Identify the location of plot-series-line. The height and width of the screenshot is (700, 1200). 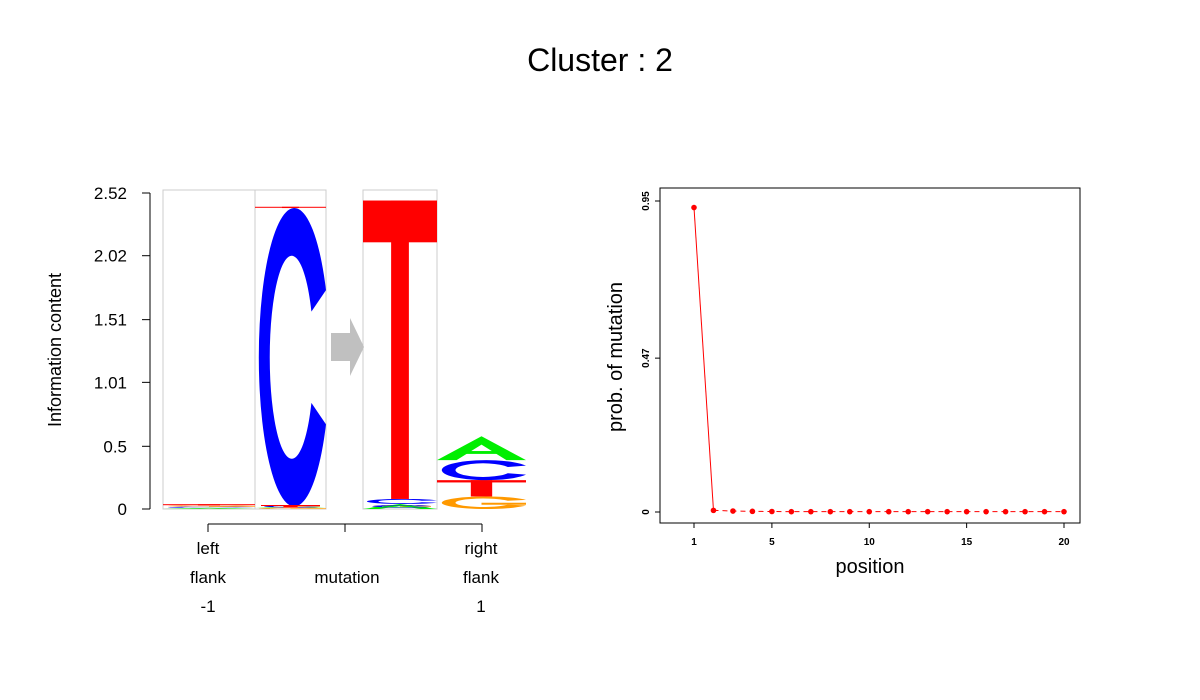
(703, 359).